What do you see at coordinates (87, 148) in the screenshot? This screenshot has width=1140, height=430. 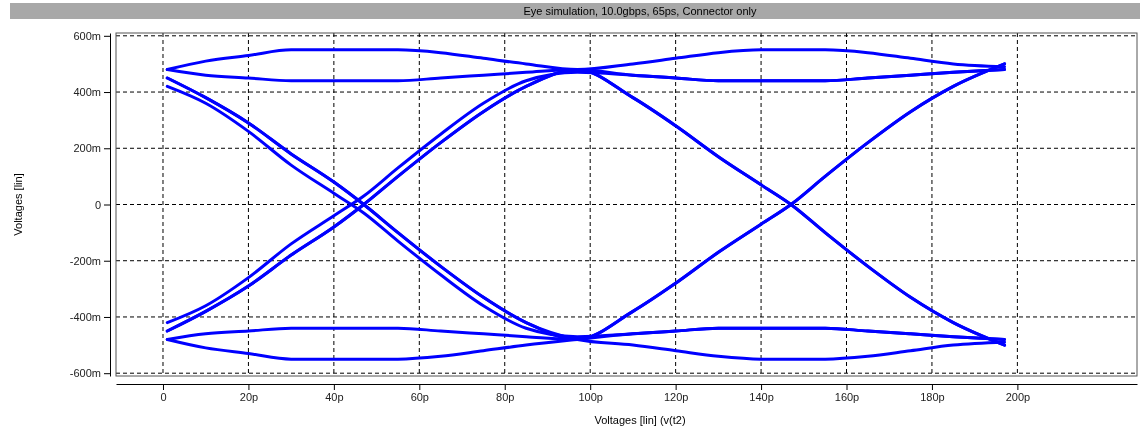 I see `y-tick-label: 200m` at bounding box center [87, 148].